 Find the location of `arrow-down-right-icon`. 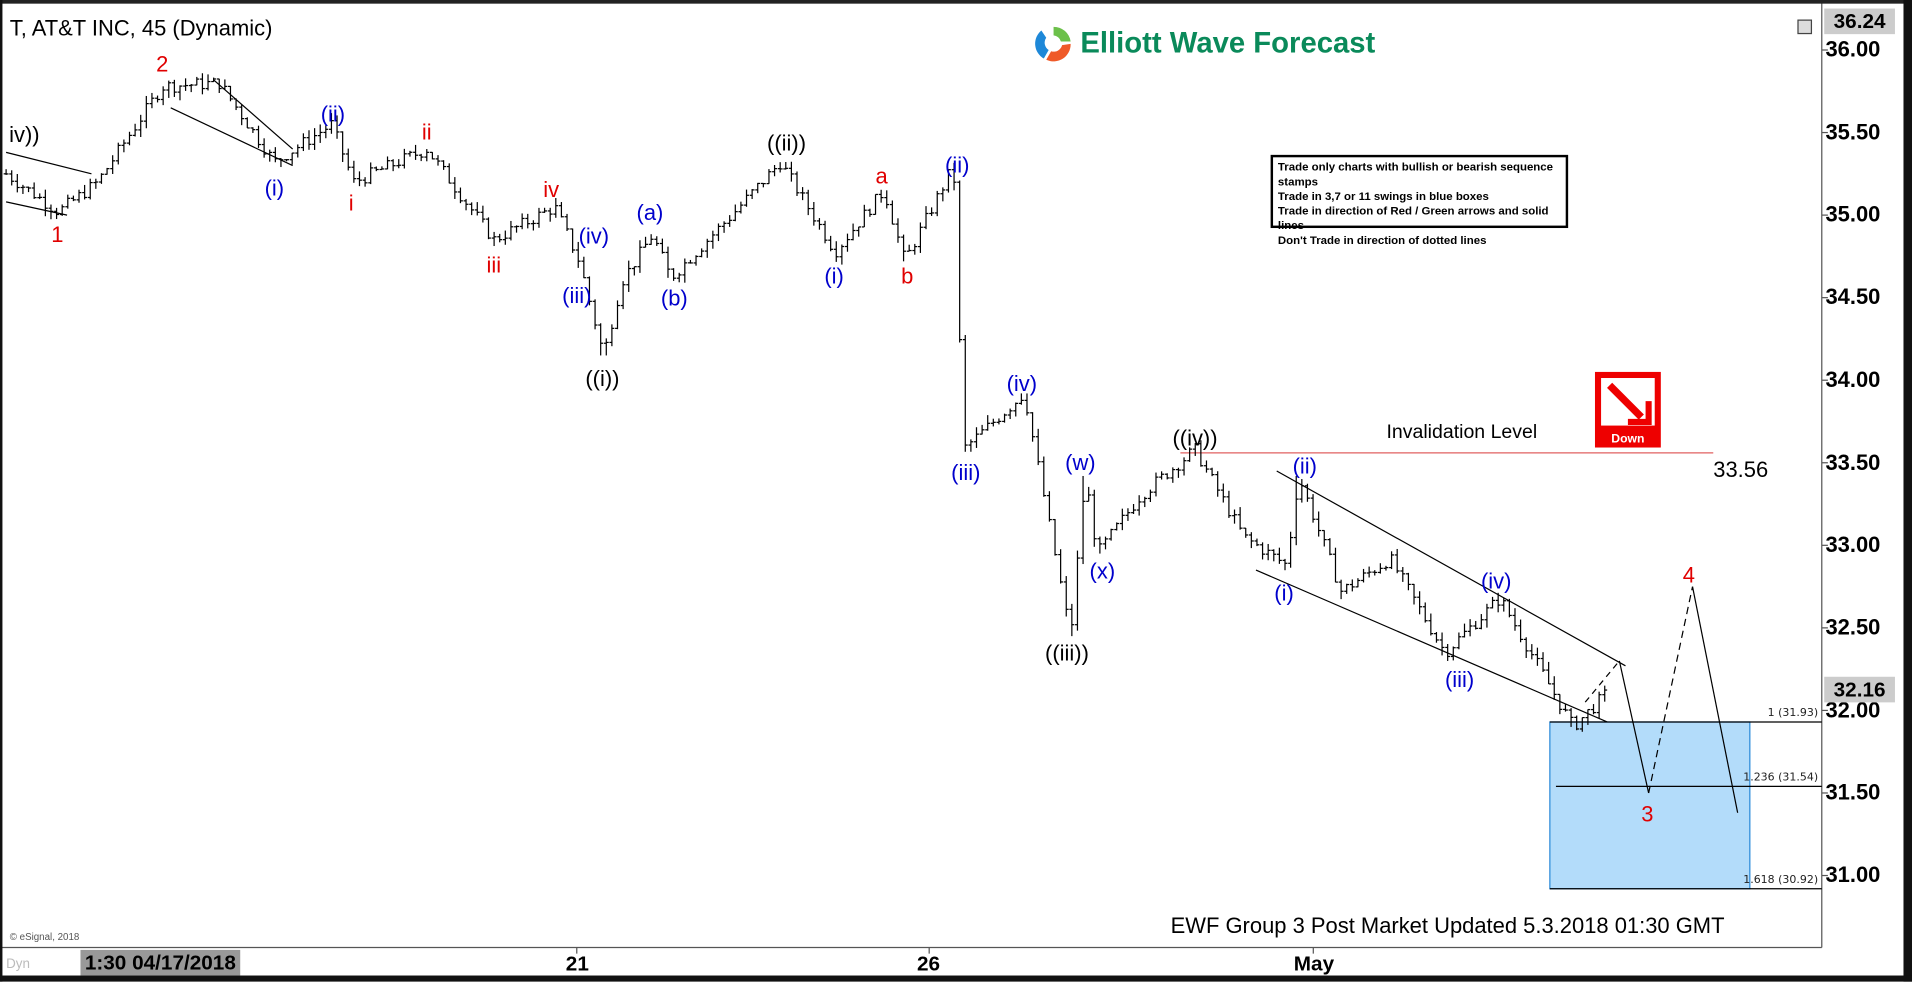

arrow-down-right-icon is located at coordinates (1628, 402).